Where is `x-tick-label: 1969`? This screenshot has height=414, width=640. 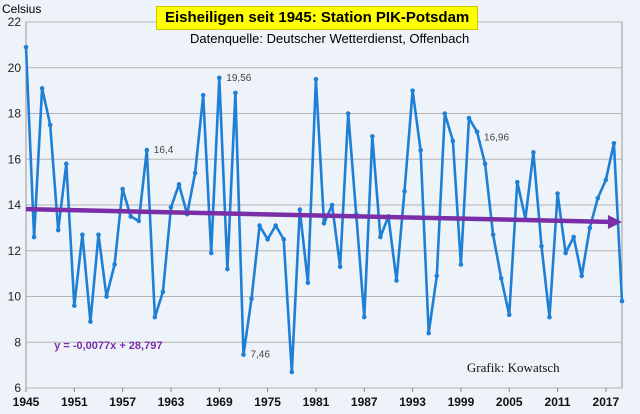
x-tick-label: 1969 is located at coordinates (219, 402).